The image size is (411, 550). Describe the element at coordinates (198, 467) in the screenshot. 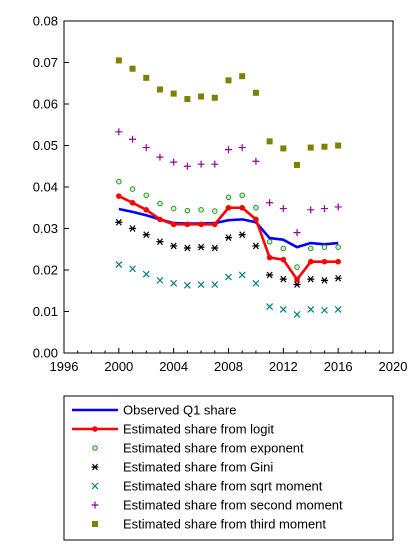

I see `legend-label: Estimated share from Gini` at that location.